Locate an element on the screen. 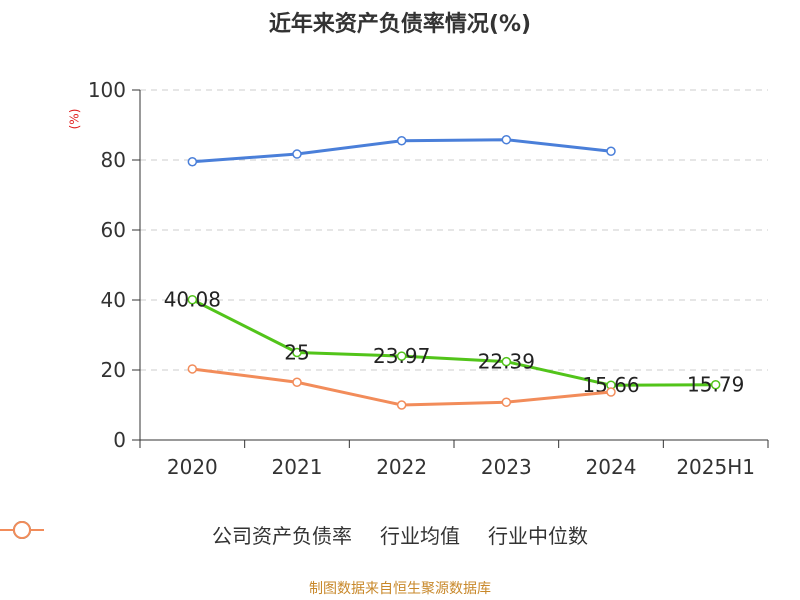 The height and width of the screenshot is (600, 800). data-label: 40.08 is located at coordinates (192, 300).